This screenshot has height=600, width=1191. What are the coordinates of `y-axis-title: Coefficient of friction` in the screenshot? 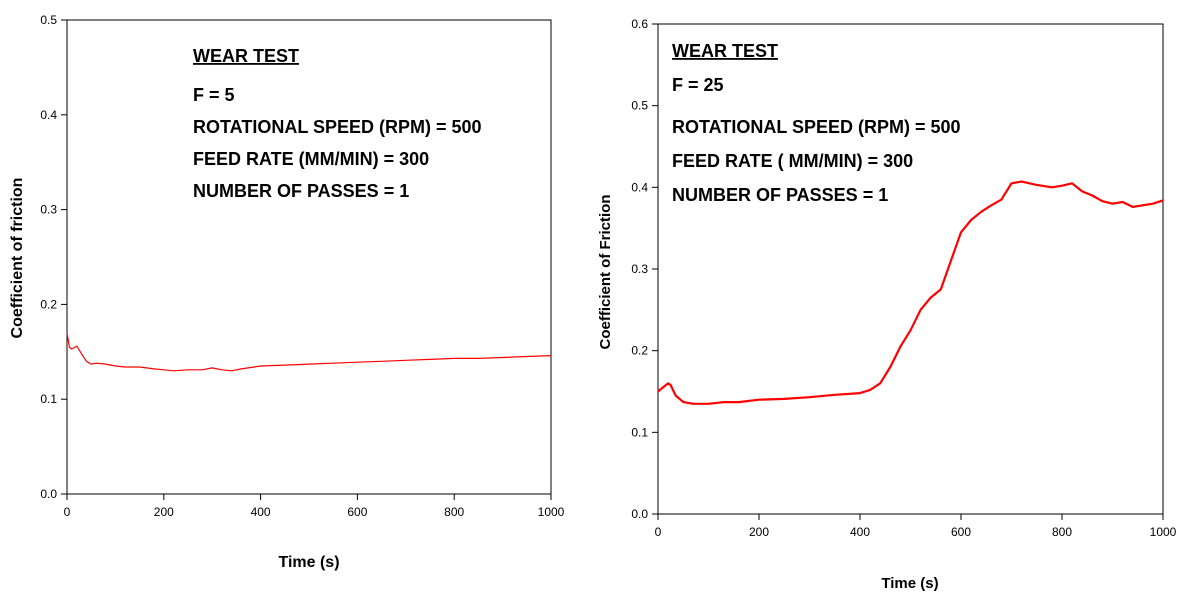 It's located at (17, 258).